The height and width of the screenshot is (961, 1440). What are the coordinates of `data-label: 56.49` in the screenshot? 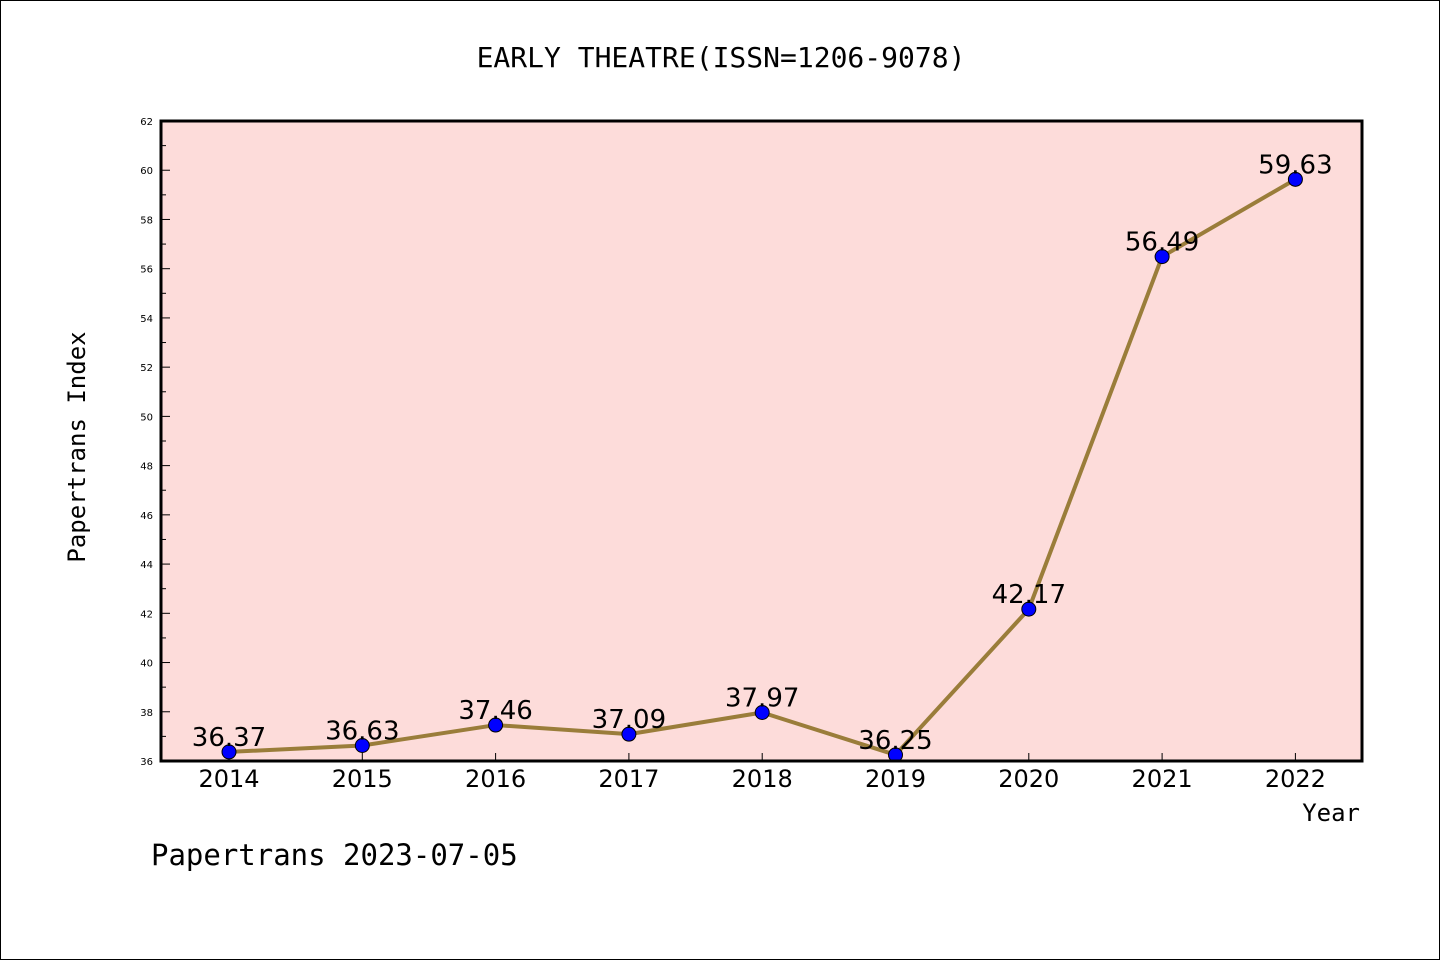 It's located at (1162, 243).